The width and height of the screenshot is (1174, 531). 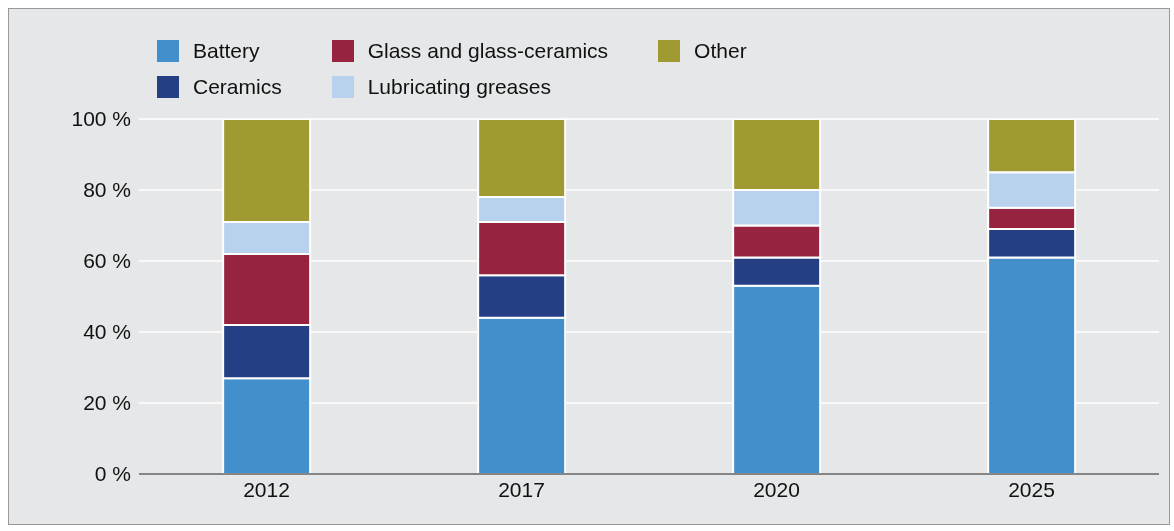 I want to click on legend-label: Lubricating greases, so click(x=459, y=87).